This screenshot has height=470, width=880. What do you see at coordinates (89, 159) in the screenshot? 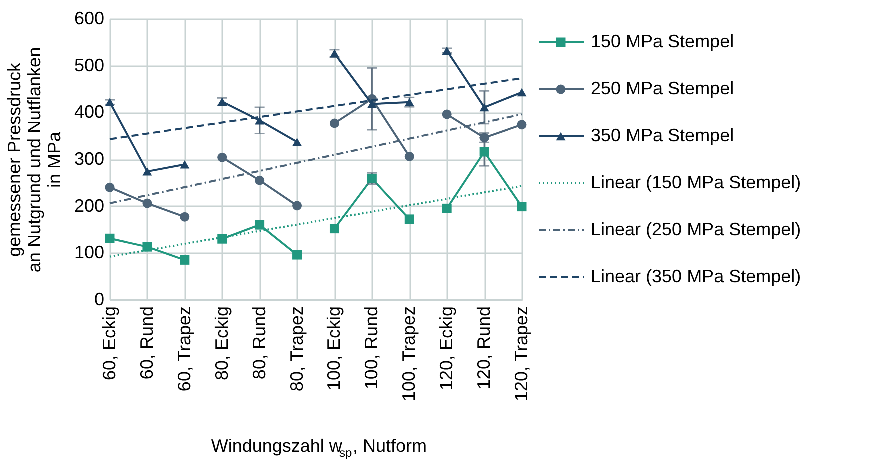
I see `y-tick-label: 300` at bounding box center [89, 159].